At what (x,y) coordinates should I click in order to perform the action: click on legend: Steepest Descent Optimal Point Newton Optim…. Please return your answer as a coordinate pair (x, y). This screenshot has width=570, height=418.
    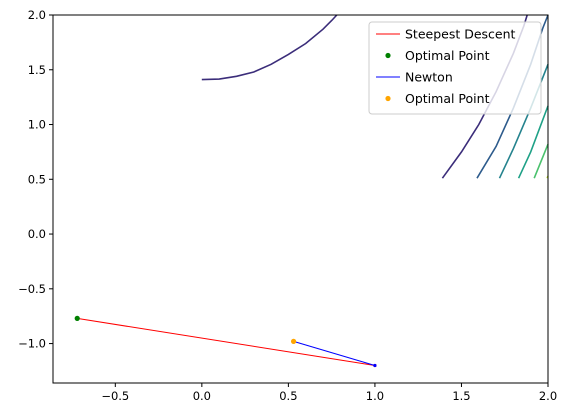
    Looking at the image, I should click on (455, 68).